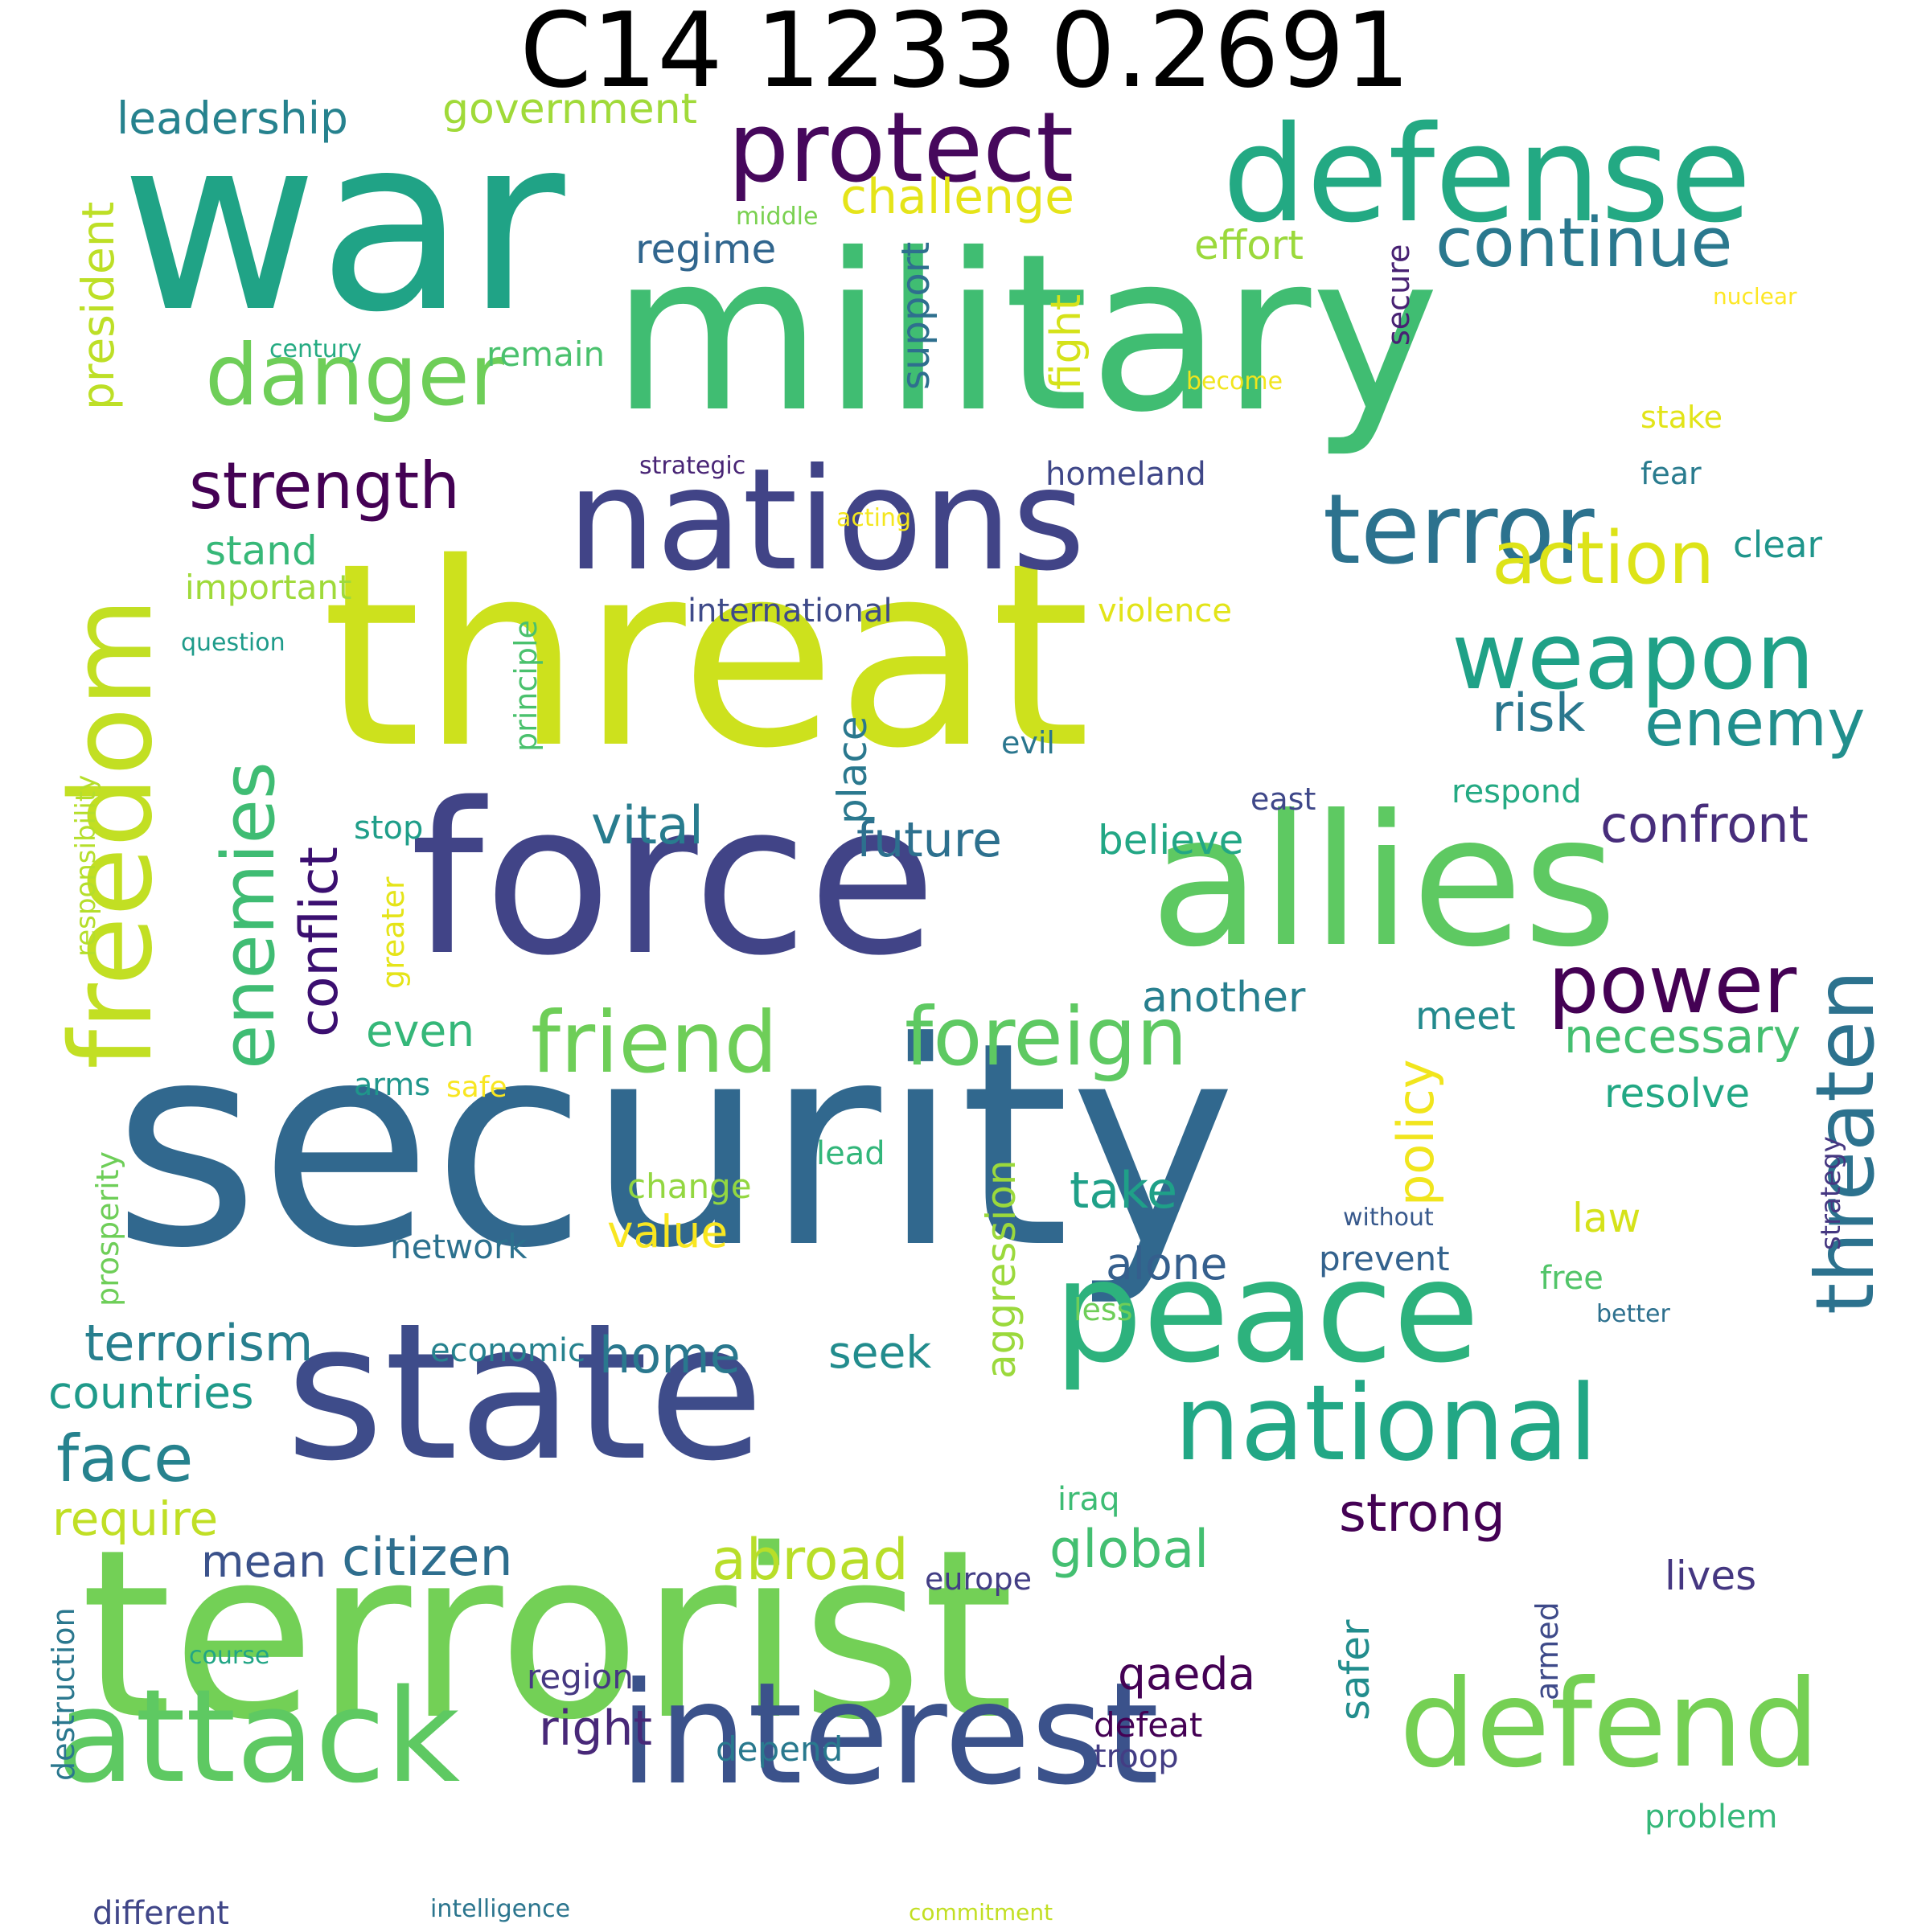 This screenshot has height=1932, width=1930. Describe the element at coordinates (199, 1343) in the screenshot. I see `word-terrorism: terrorism` at that location.